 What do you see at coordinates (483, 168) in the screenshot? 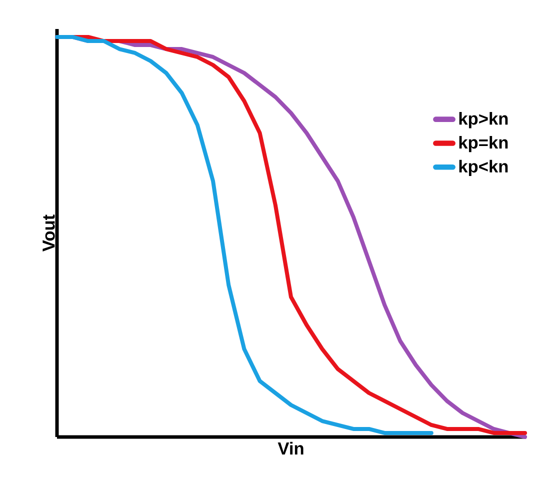
I see `legend-label: kp<kn` at bounding box center [483, 168].